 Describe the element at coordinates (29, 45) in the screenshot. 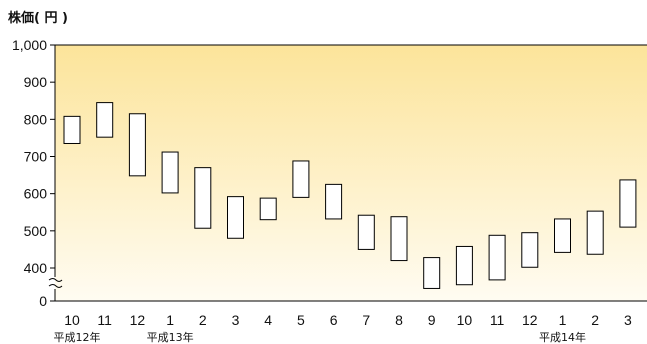

I see `y-tick-label: 1,000` at that location.